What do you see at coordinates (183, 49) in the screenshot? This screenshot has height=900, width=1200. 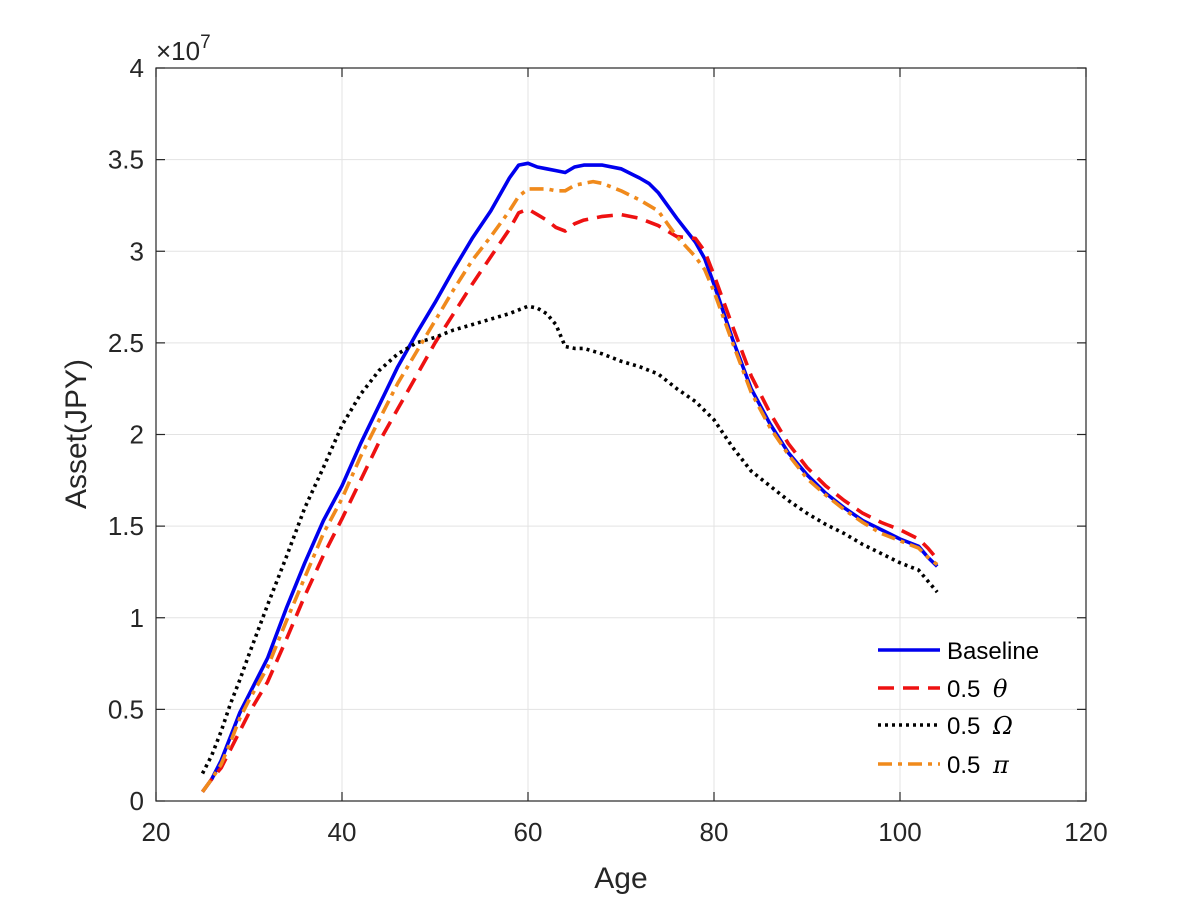 I see `y-exponent-label: ×10⁷` at bounding box center [183, 49].